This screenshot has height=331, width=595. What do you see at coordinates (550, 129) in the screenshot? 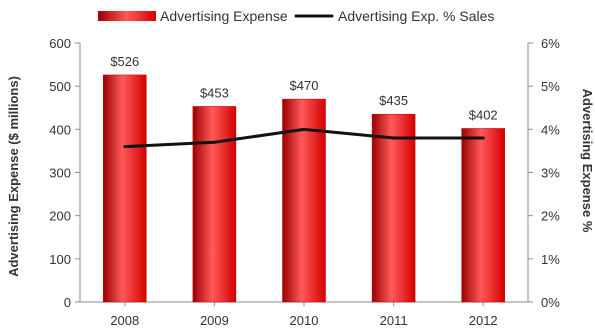
I see `right-tick-label: 4%` at bounding box center [550, 129].